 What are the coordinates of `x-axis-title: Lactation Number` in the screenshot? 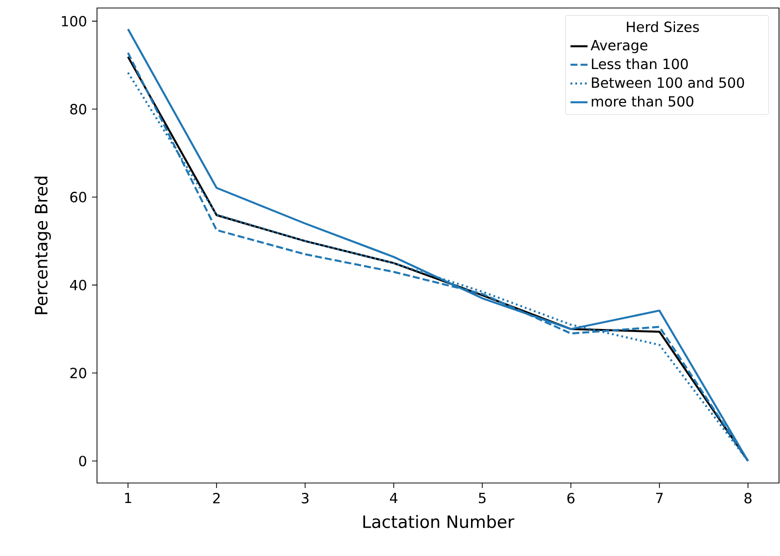 It's located at (438, 521).